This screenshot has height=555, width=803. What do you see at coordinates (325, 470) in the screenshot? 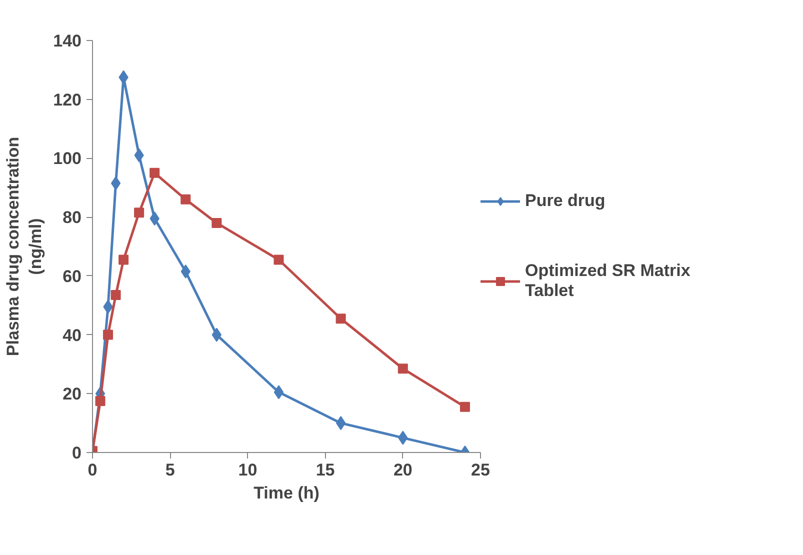
I see `x-tick-label: 15` at bounding box center [325, 470].